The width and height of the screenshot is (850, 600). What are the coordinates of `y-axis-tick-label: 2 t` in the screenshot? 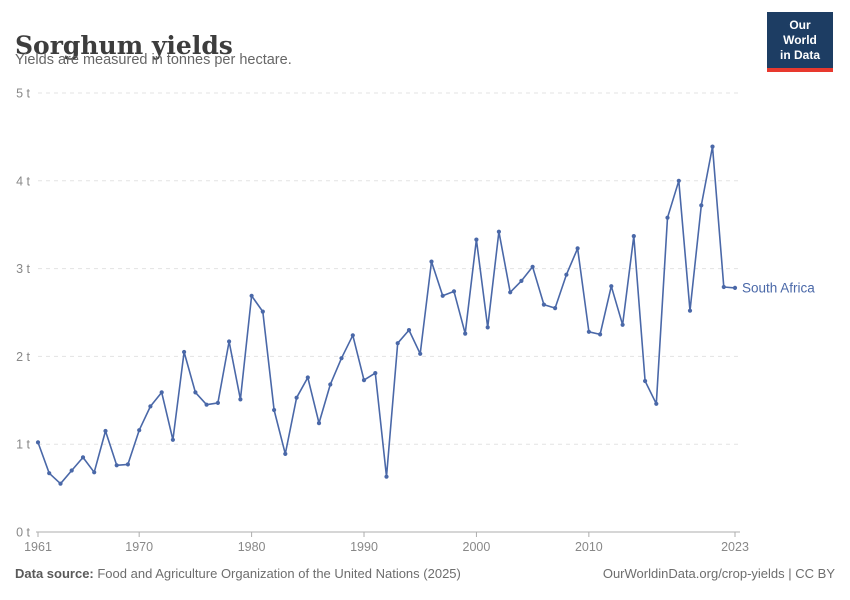 It's located at (23, 357).